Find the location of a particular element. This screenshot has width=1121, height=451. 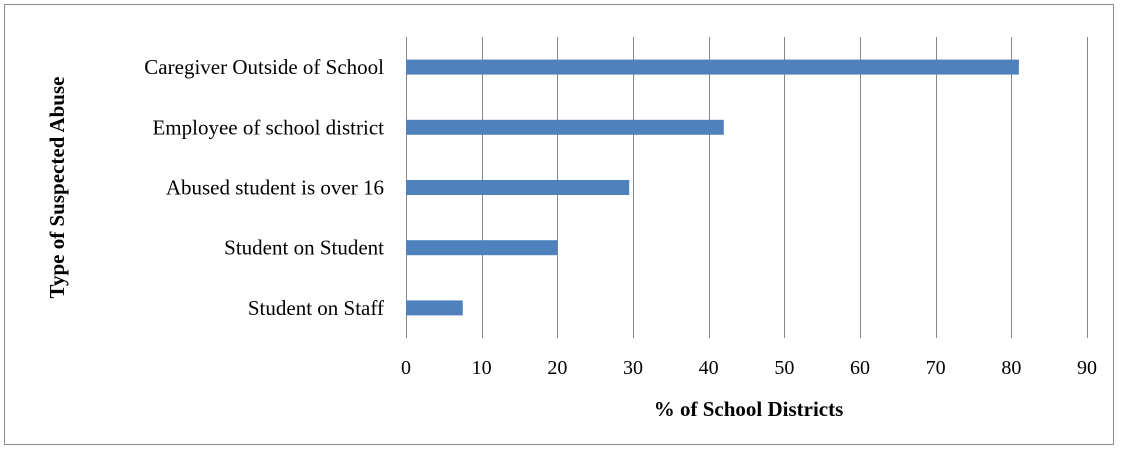

x-tick-label-30: 30 is located at coordinates (633, 368).